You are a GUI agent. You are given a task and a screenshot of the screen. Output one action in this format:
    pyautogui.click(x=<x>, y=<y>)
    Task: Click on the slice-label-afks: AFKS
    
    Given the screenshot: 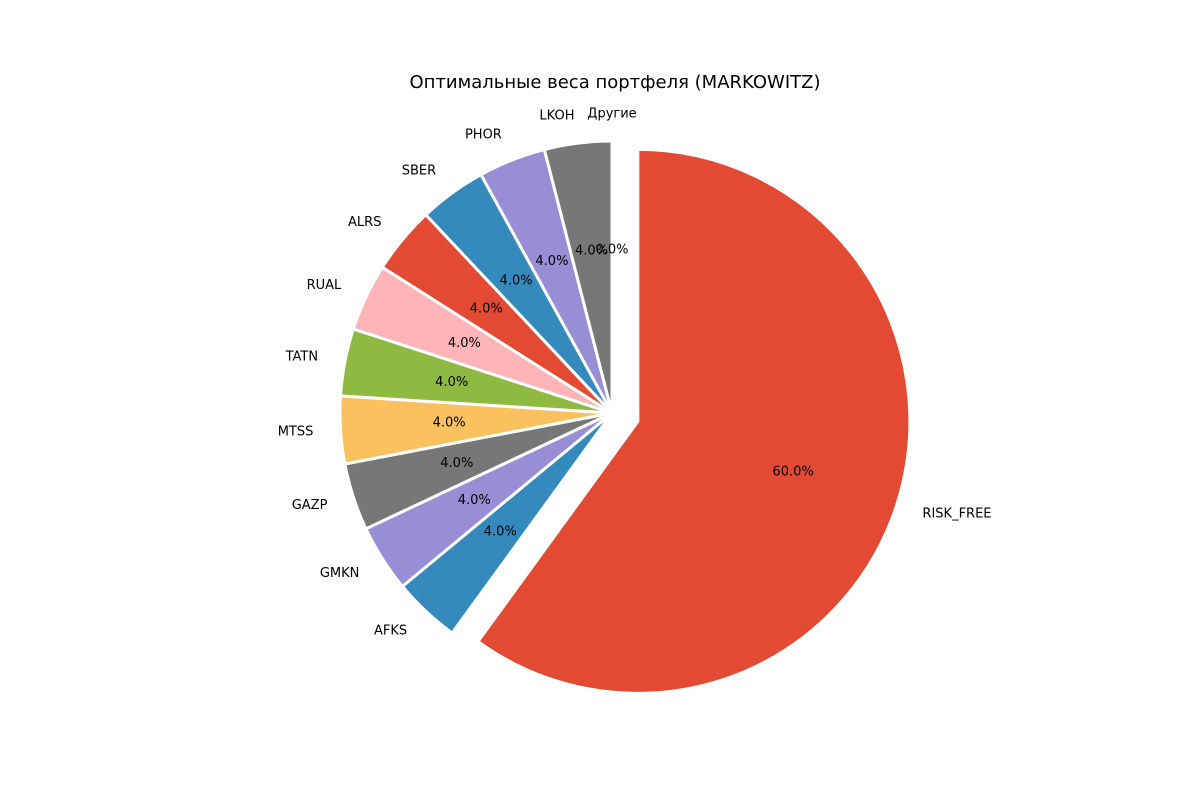 What is the action you would take?
    pyautogui.click(x=390, y=631)
    